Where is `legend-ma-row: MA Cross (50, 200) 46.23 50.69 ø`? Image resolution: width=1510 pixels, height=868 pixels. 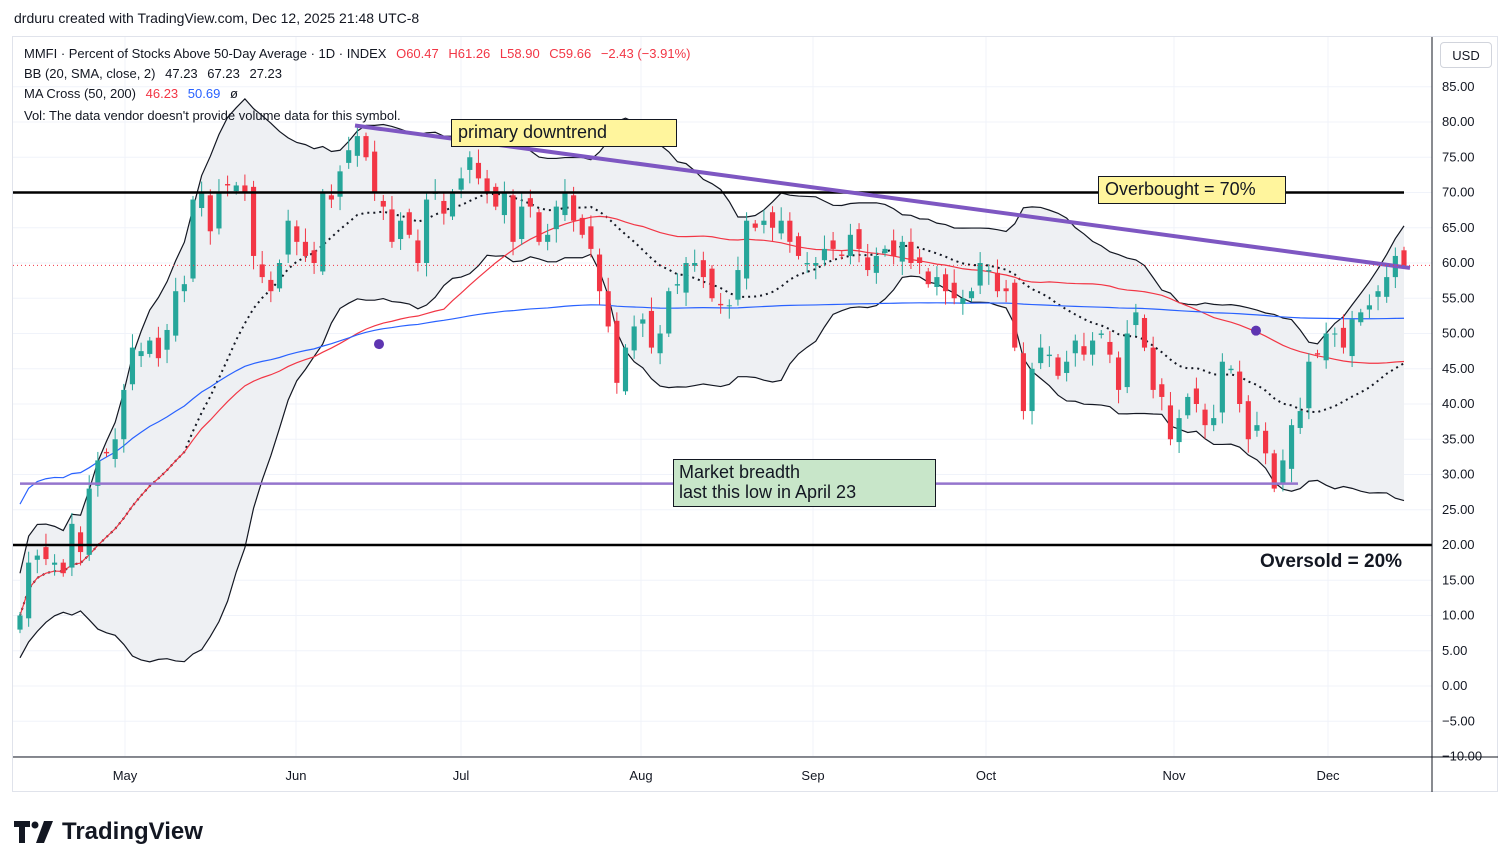 legend-ma-row: MA Cross (50, 200) 46.23 50.69 ø is located at coordinates (131, 94).